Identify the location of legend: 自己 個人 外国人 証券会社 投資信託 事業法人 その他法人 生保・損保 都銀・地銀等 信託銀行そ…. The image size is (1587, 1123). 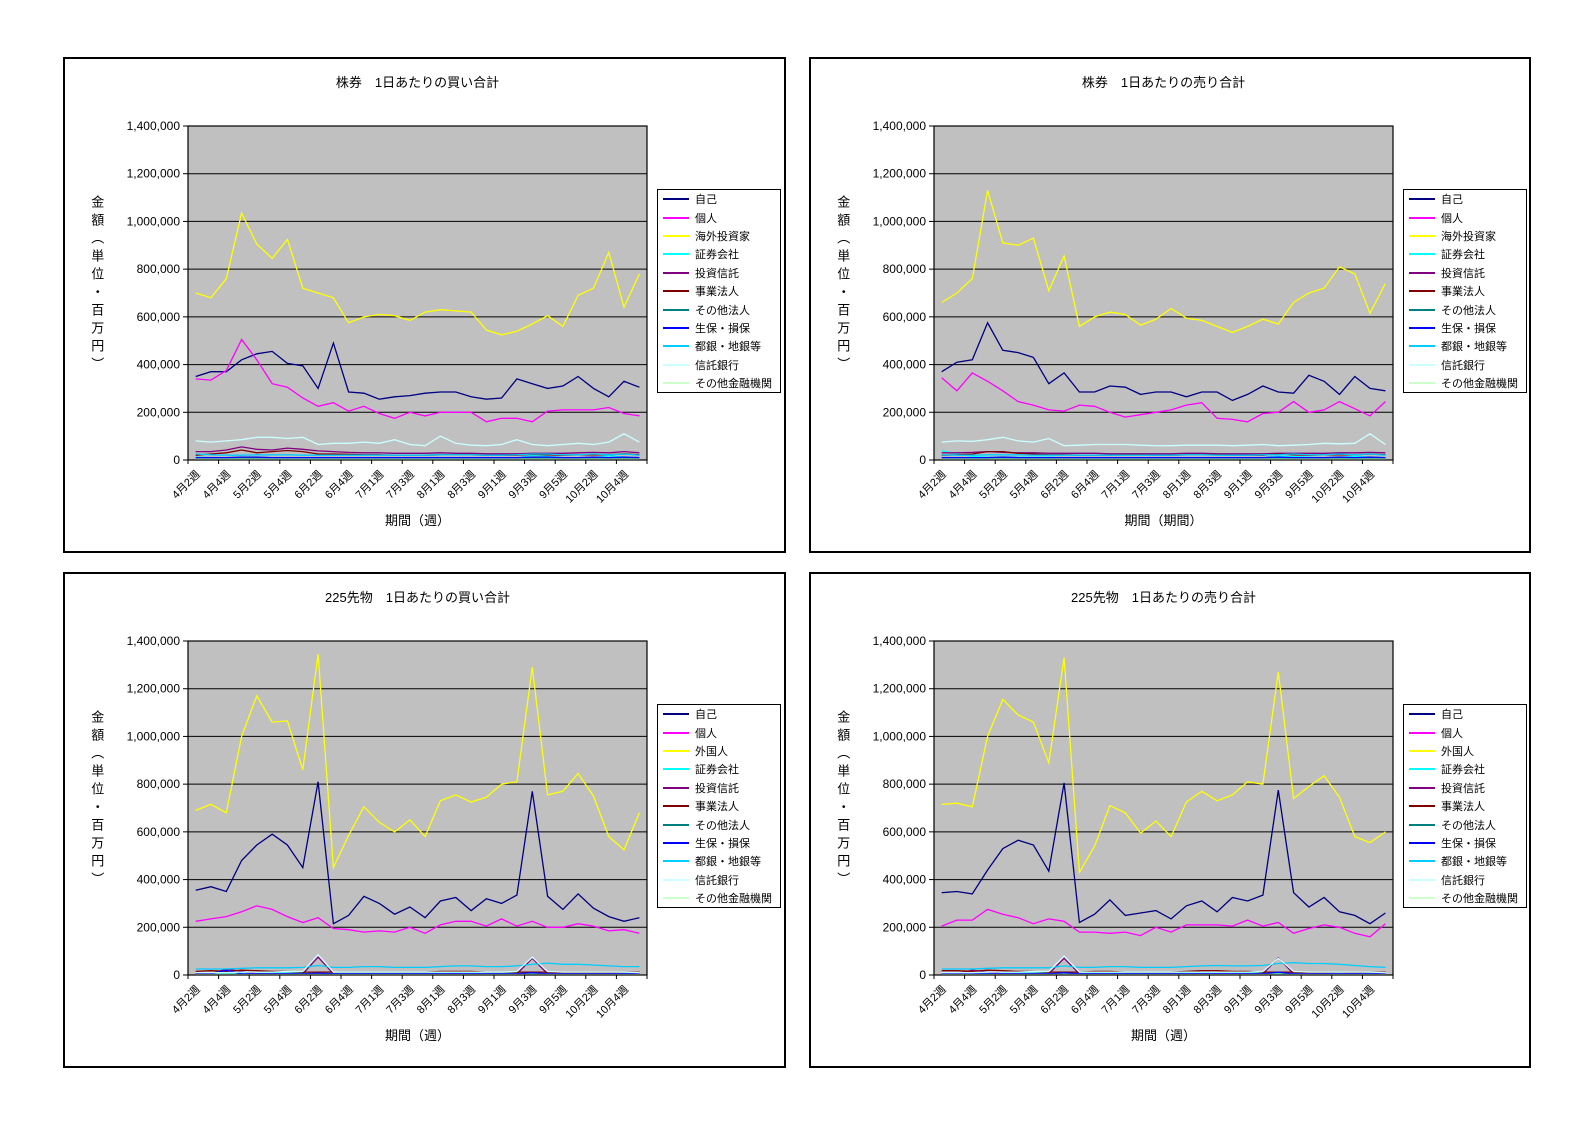
(1465, 806).